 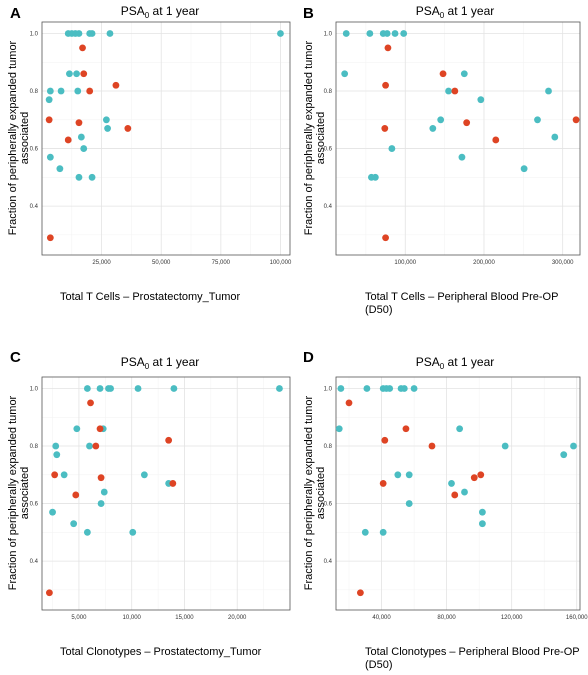 I want to click on panel-letter: C, so click(x=15, y=357).